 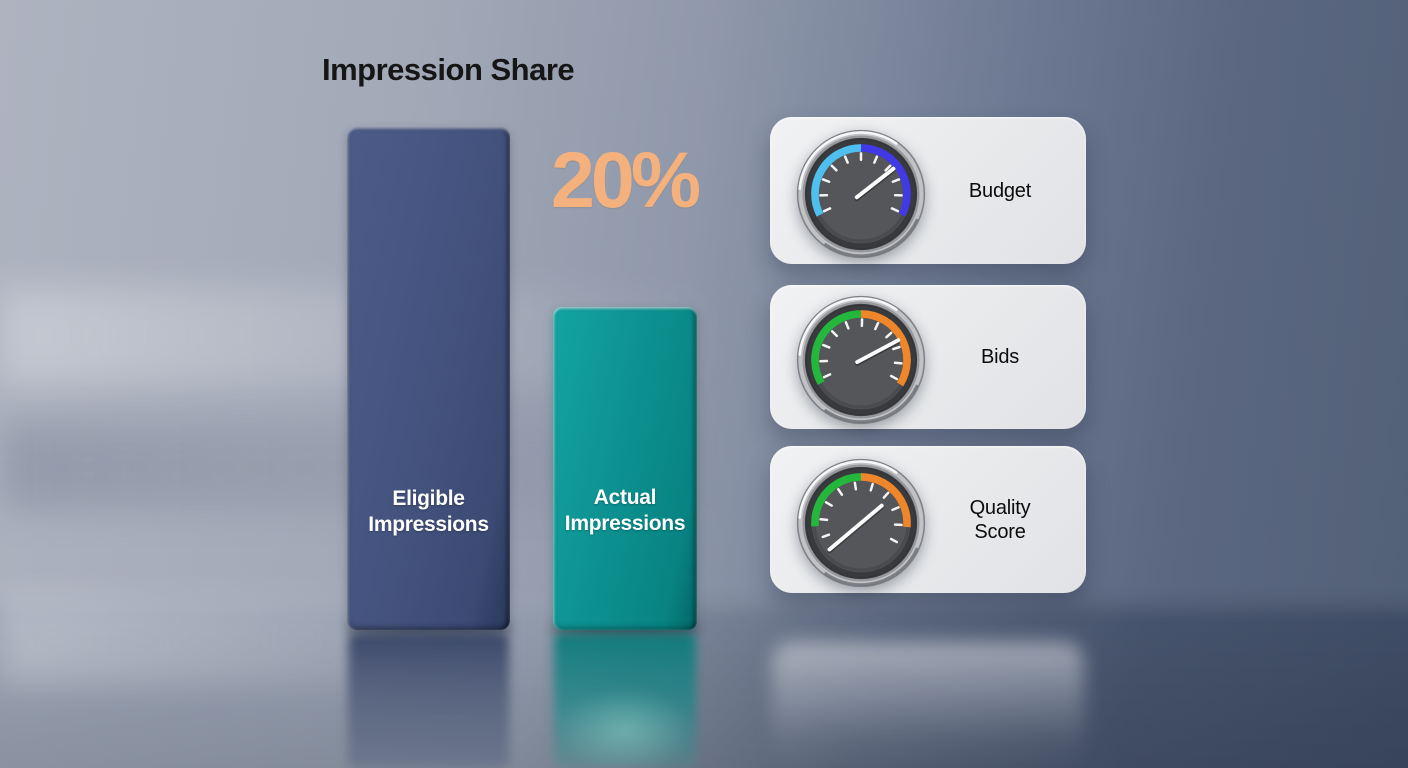 I want to click on page-title: Impression Share, so click(x=448, y=69).